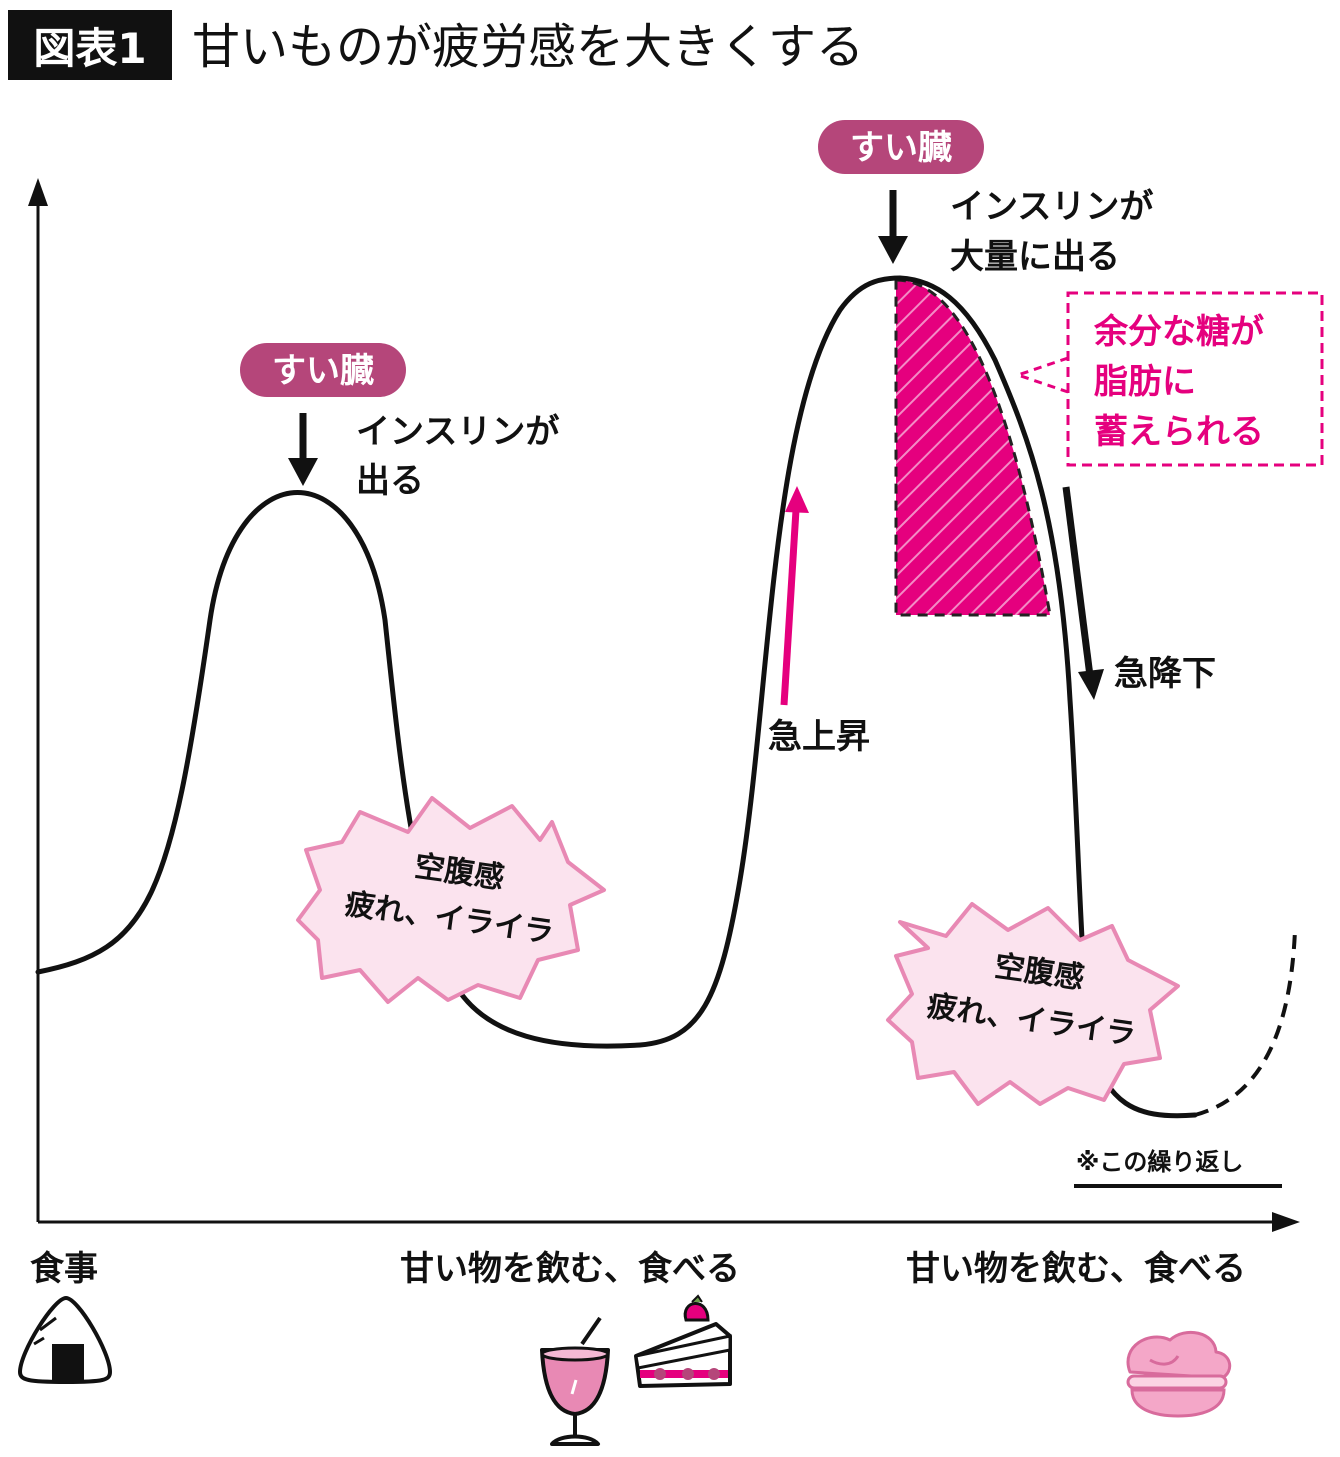  What do you see at coordinates (570, 1269) in the screenshot?
I see `x-label-sweet-1: 甘い物を飲む、食べる` at bounding box center [570, 1269].